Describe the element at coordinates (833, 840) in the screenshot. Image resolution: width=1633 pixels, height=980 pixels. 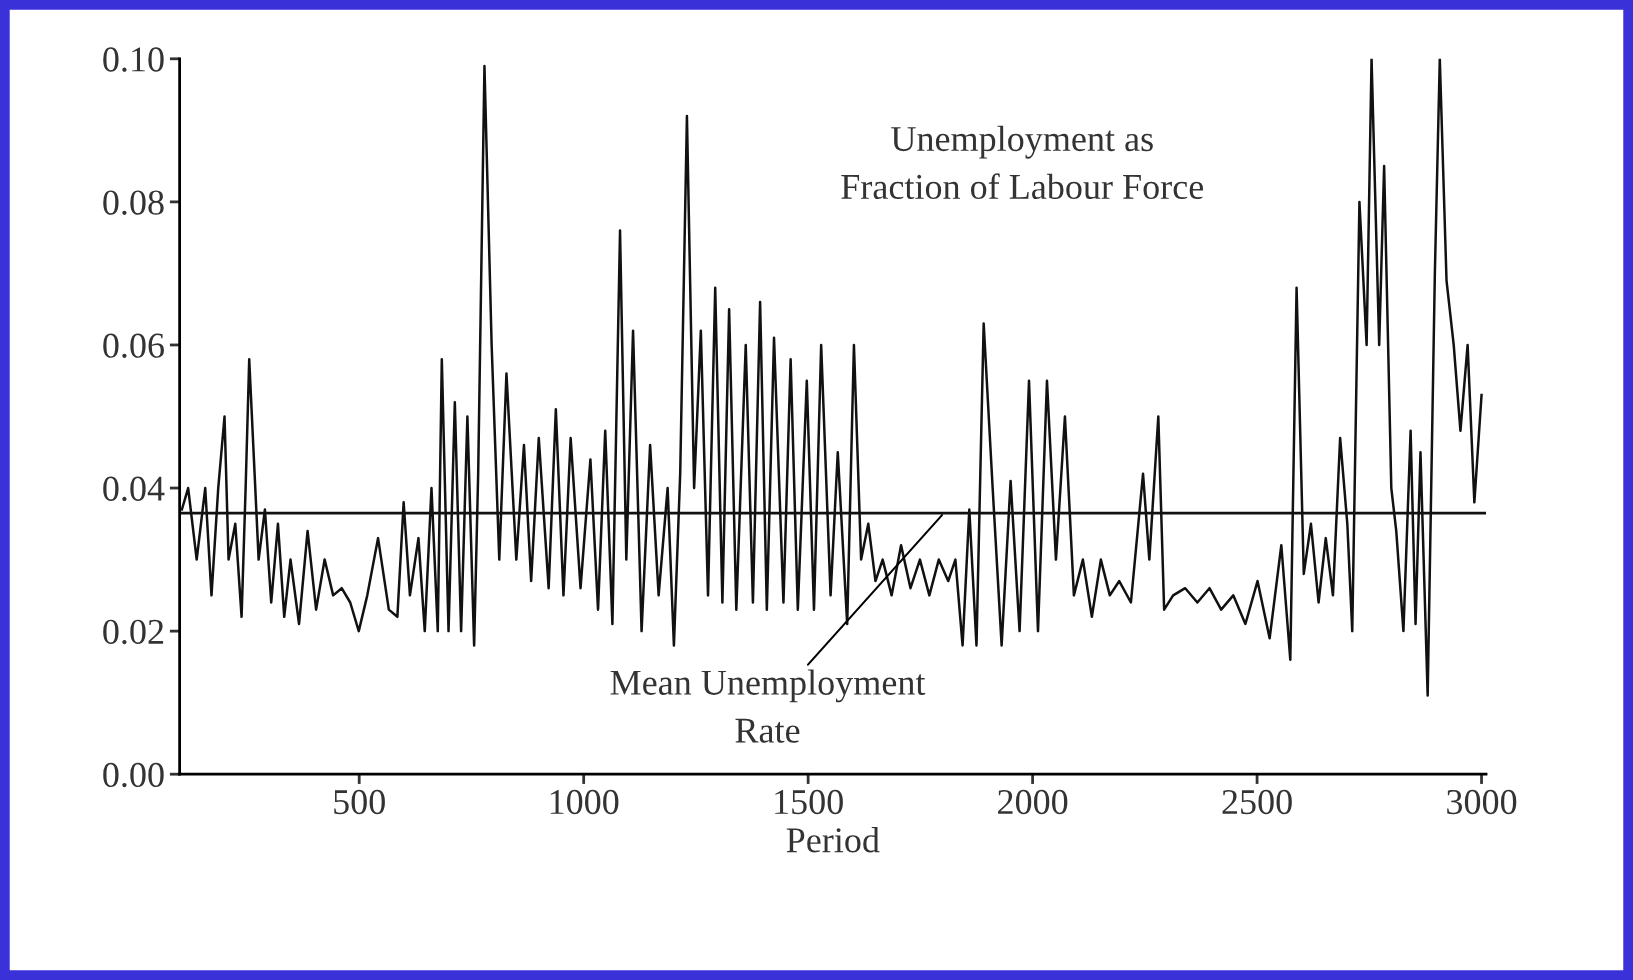
I see `x-axis-title: Period` at that location.